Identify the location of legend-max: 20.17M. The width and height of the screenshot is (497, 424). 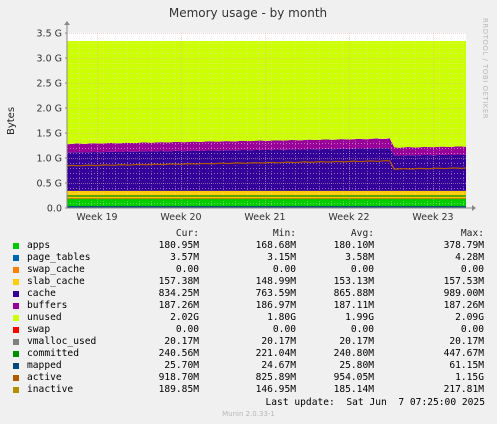
(466, 341).